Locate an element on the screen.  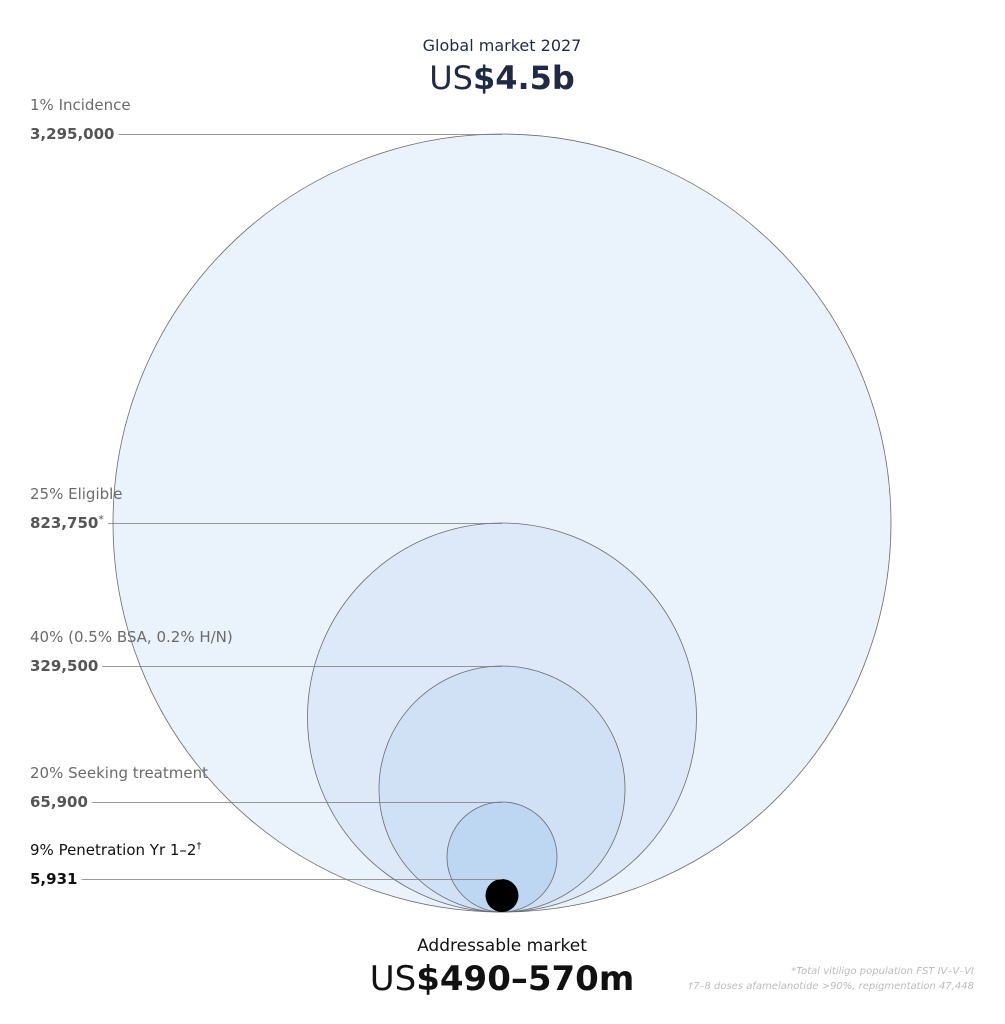
value-label: 5,931 is located at coordinates (53, 879).